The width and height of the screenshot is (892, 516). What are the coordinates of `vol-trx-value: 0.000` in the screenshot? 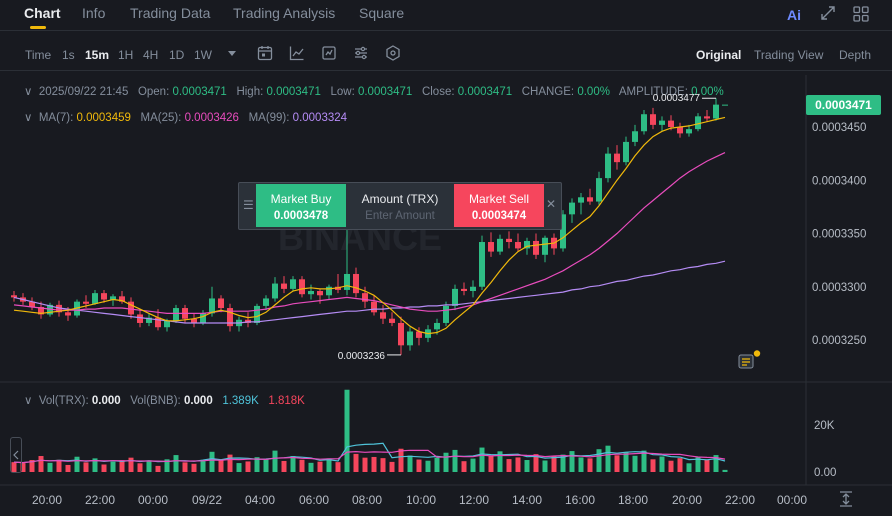 It's located at (106, 401).